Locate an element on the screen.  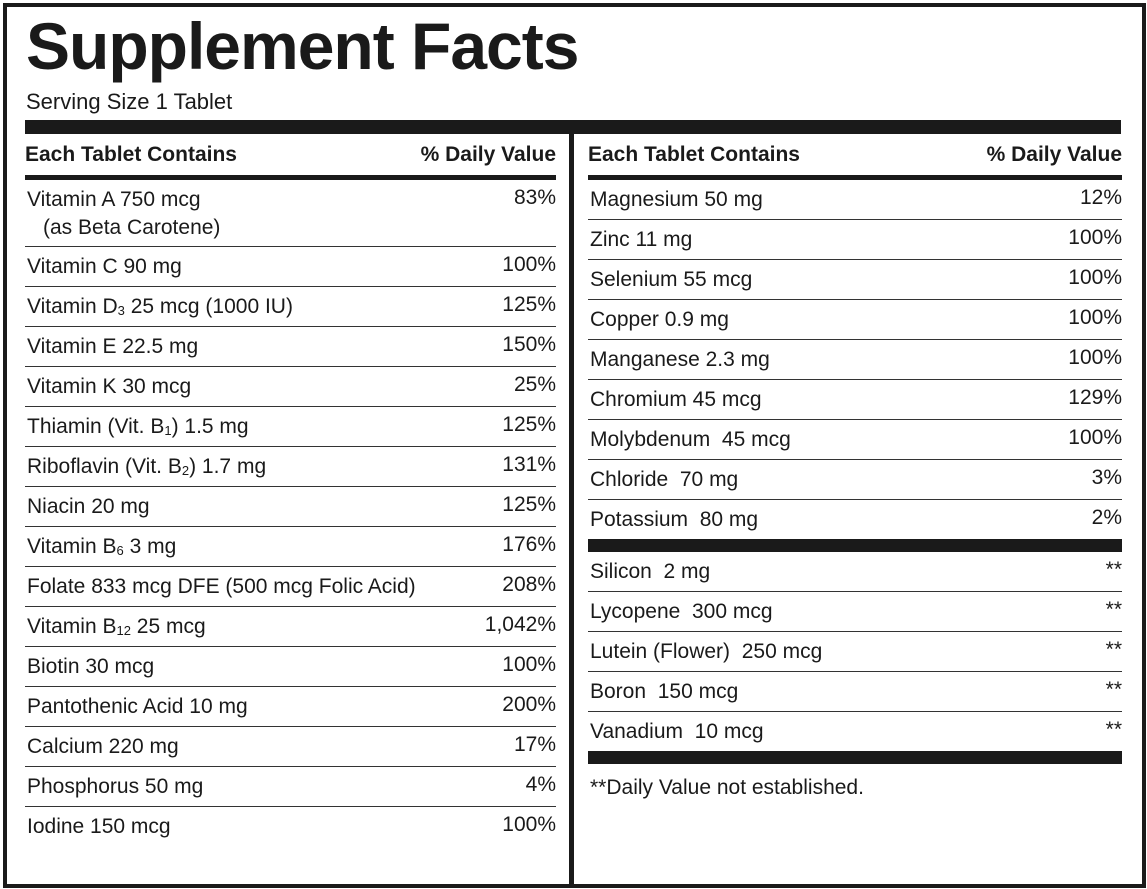
daily-value: 12% is located at coordinates (1100, 197).